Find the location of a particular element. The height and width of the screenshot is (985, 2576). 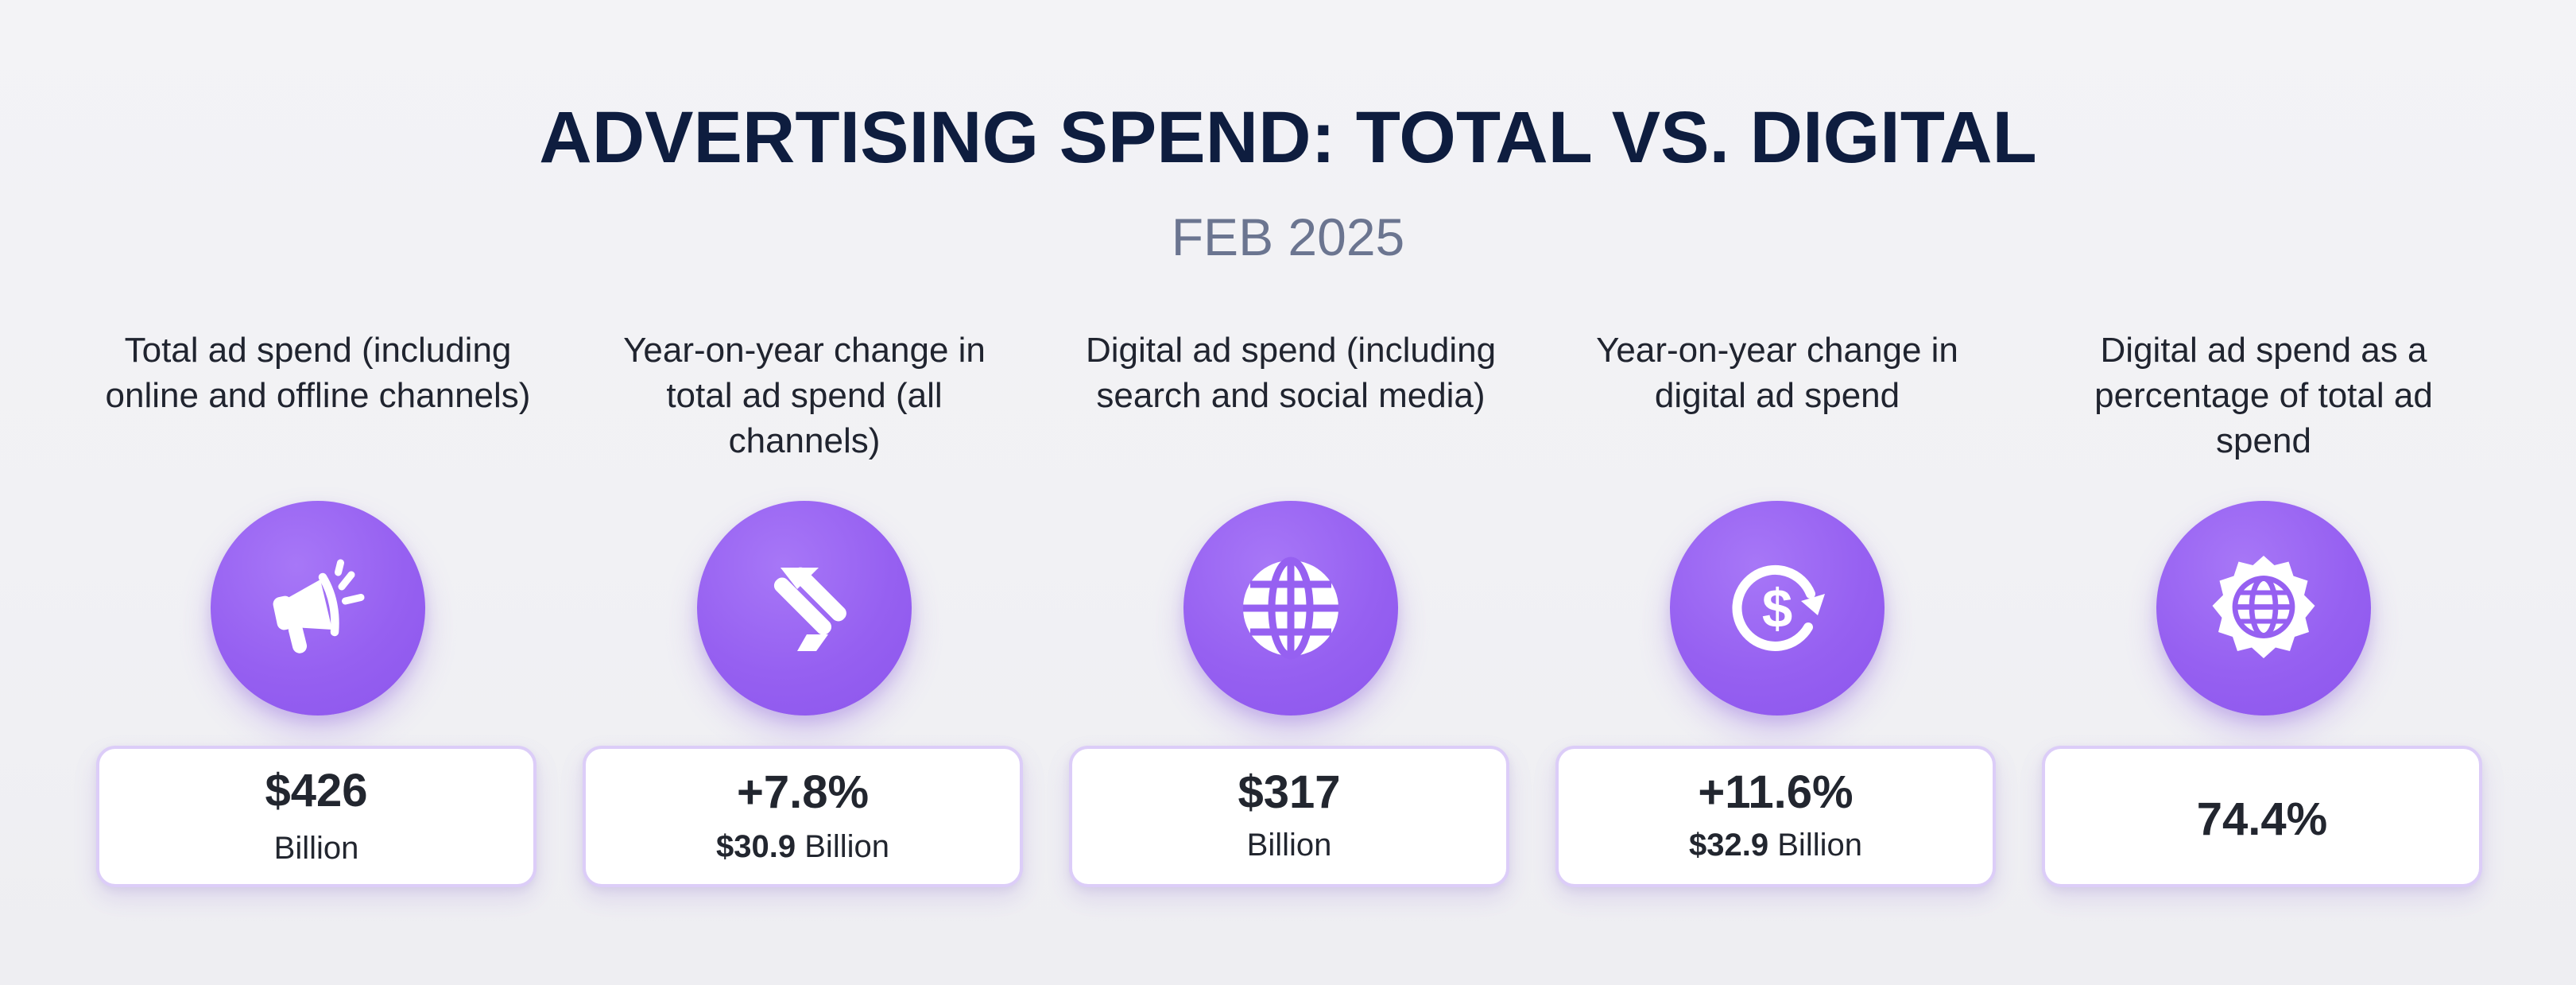

dollar-cycle-icon: $ is located at coordinates (1779, 607).